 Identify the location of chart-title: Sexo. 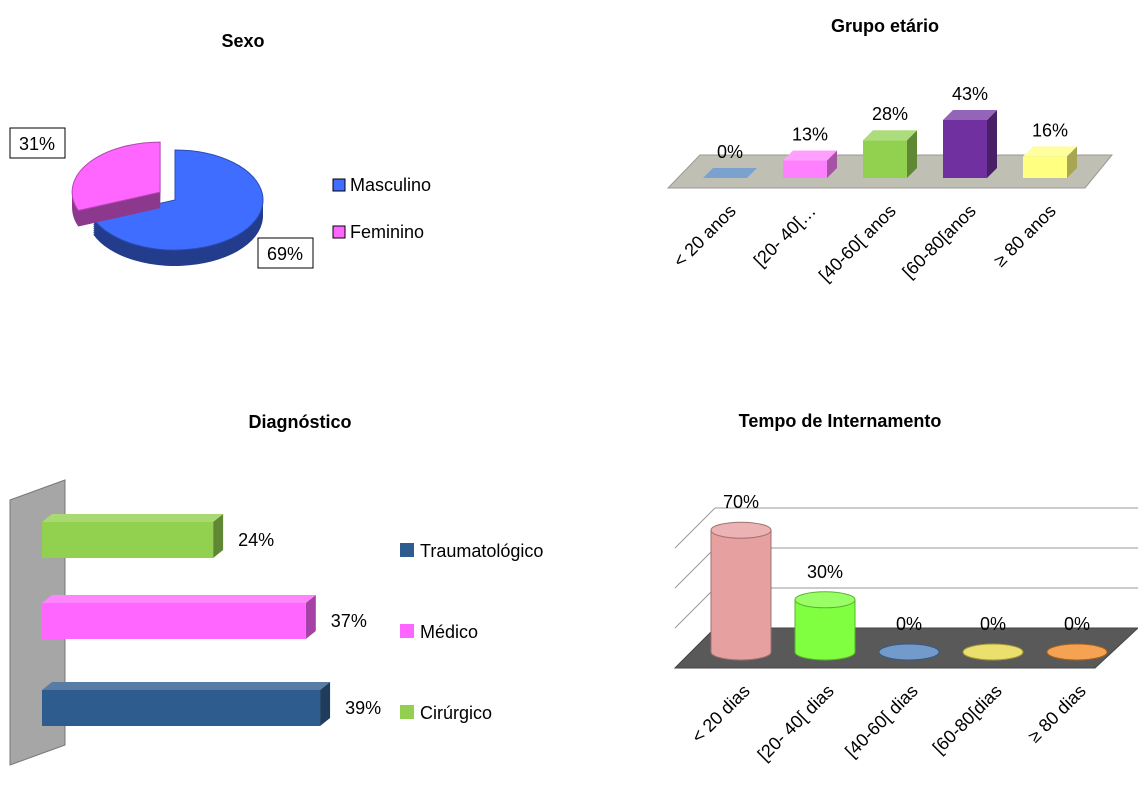
(242, 41).